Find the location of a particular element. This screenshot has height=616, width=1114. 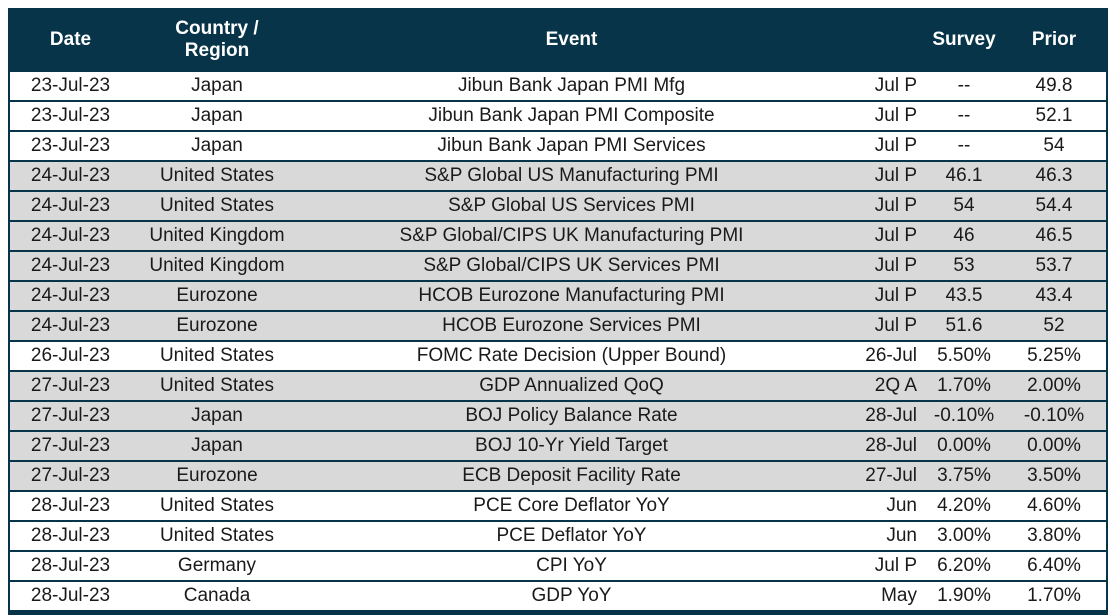

cell-survey: 53 is located at coordinates (964, 266).